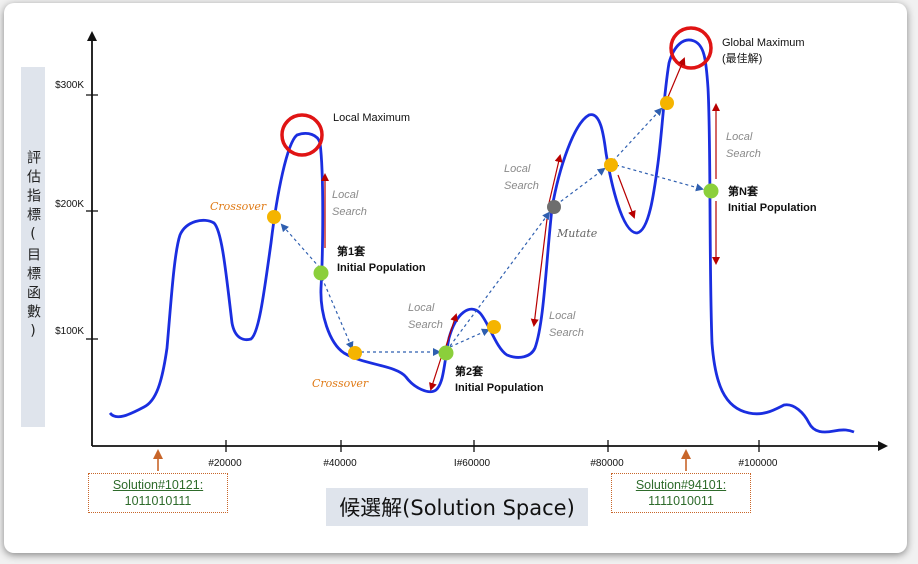 The image size is (918, 564). What do you see at coordinates (743, 191) in the screenshot?
I see `population-n-label-a: 第N套` at bounding box center [743, 191].